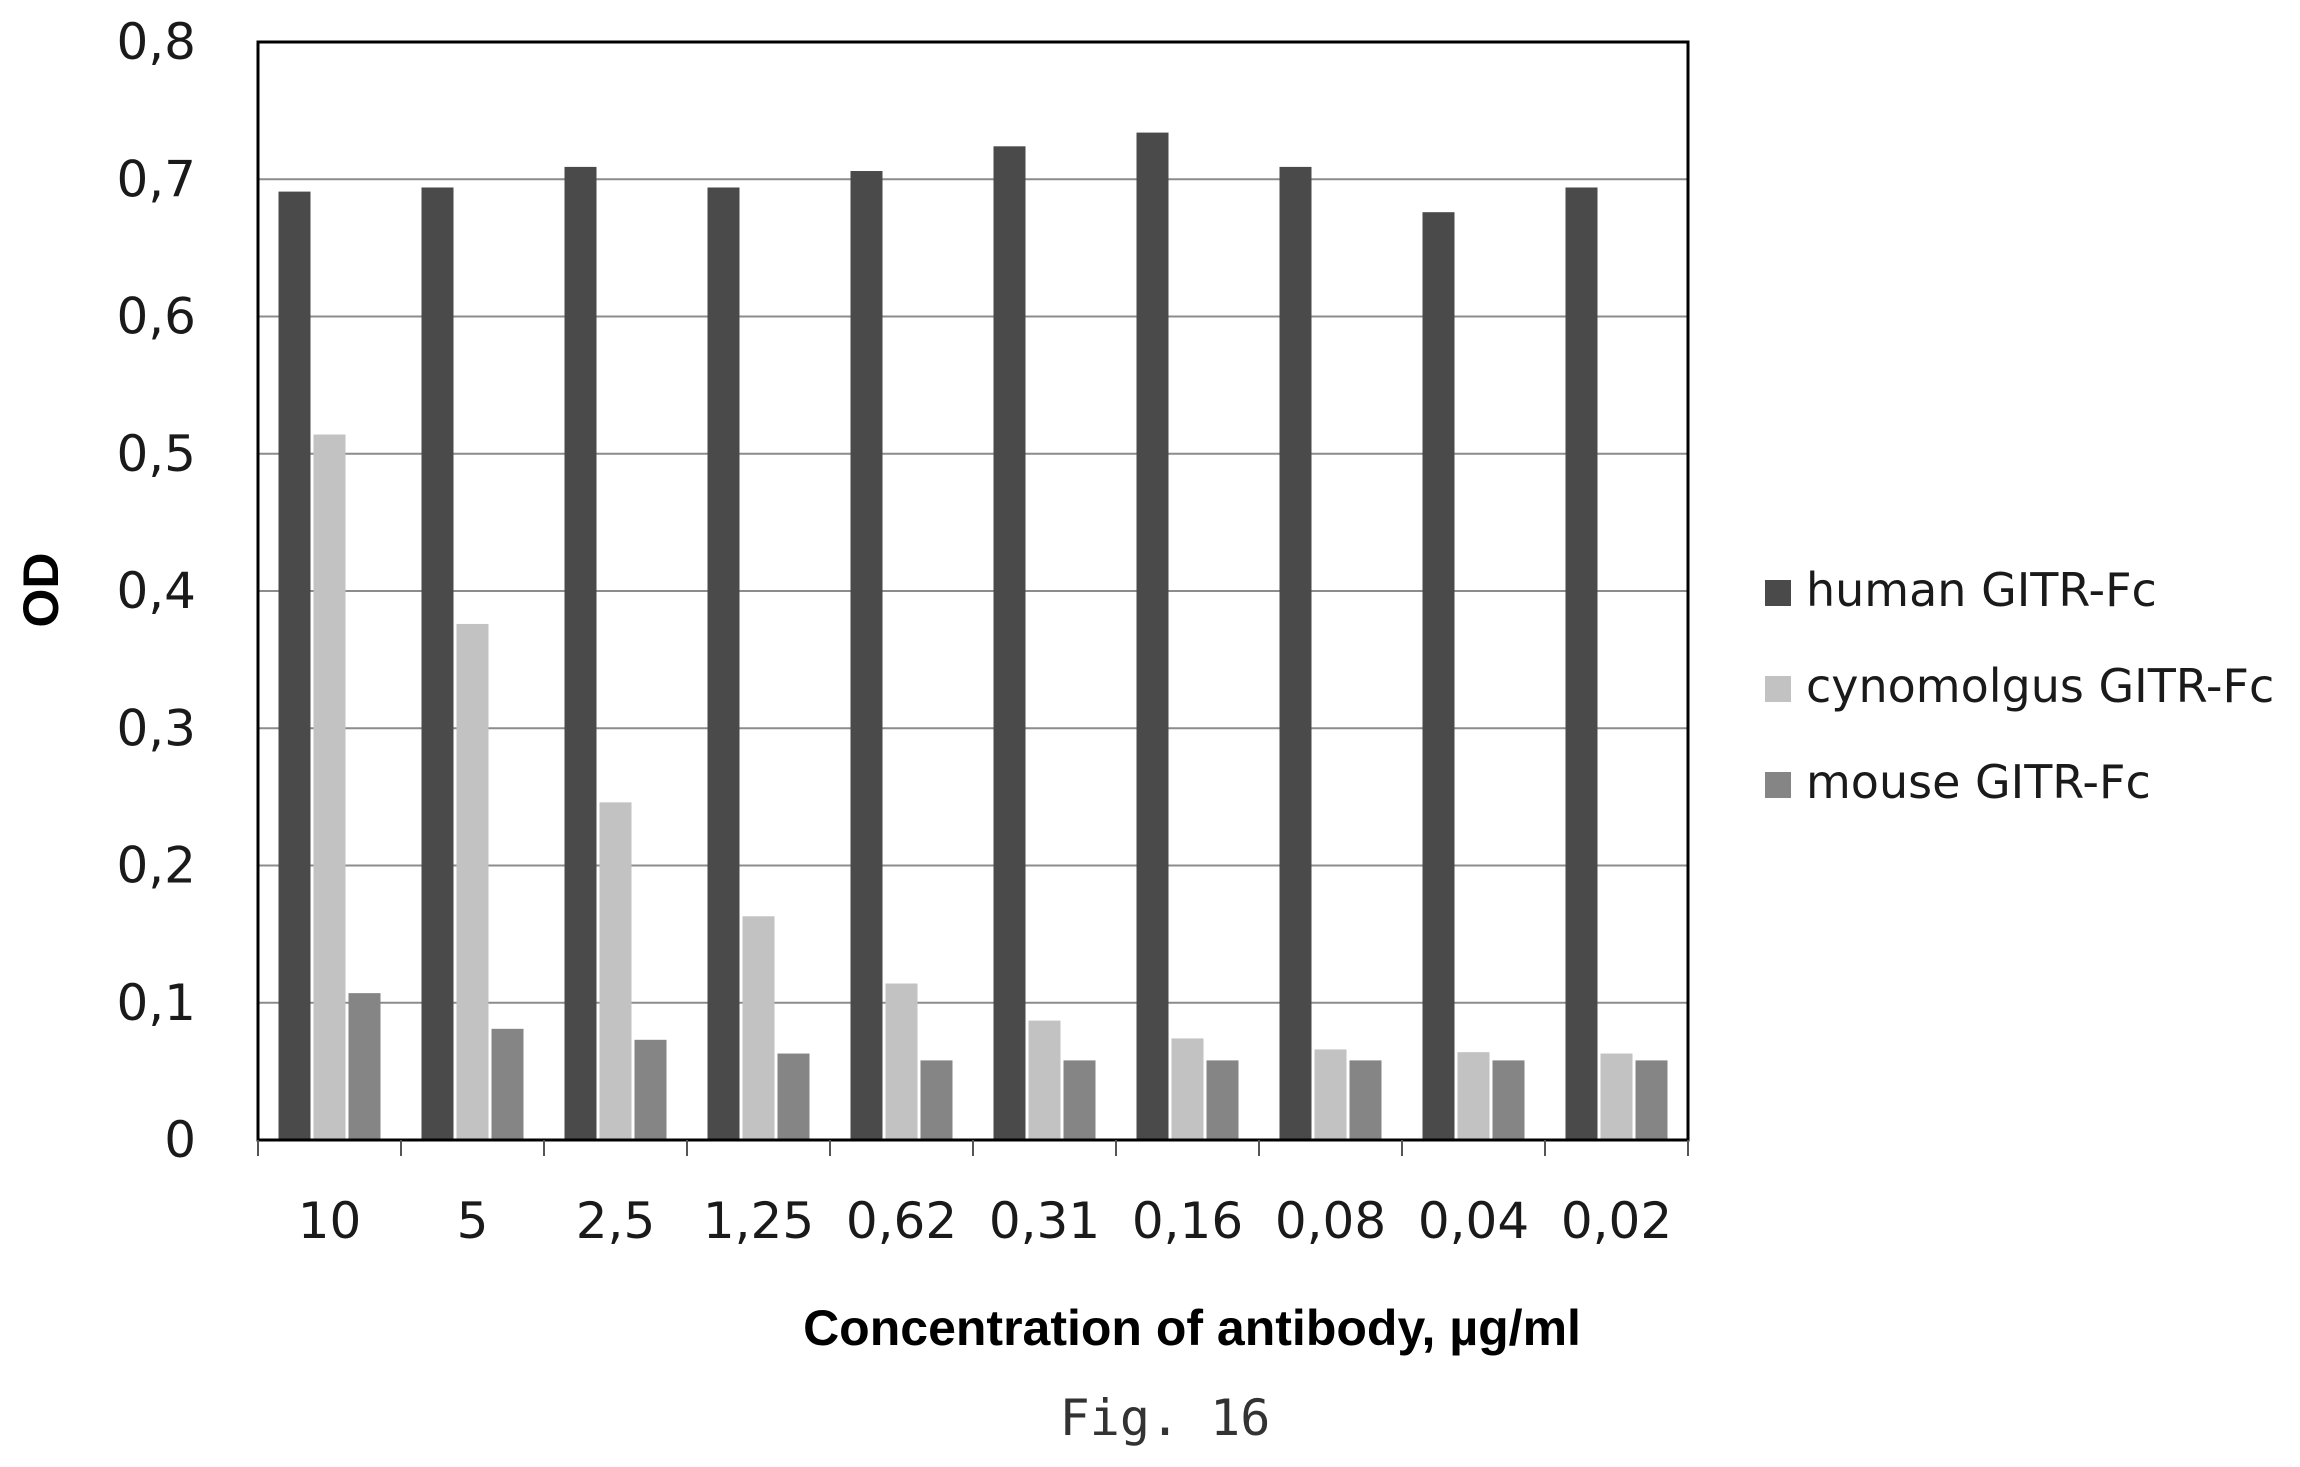 This screenshot has width=2300, height=1467. What do you see at coordinates (156, 728) in the screenshot?
I see `y-tick-label: 0,3` at bounding box center [156, 728].